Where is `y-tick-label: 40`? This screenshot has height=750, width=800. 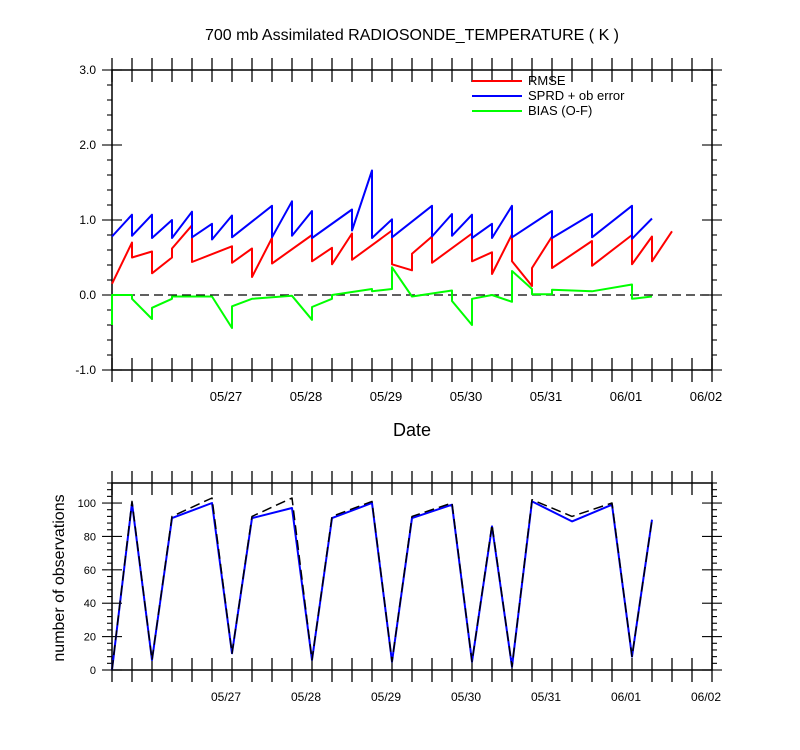 y-tick-label: 40 is located at coordinates (90, 604).